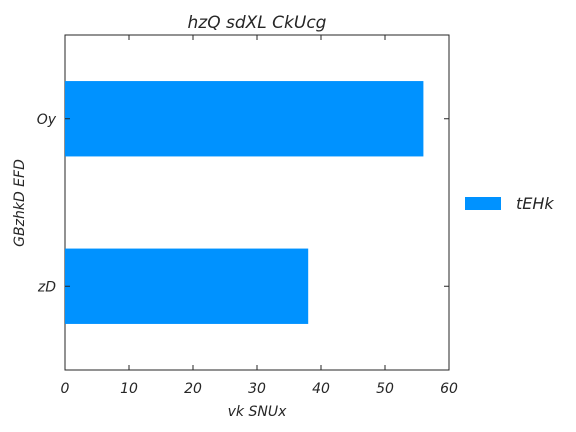 The image size is (576, 432). Describe the element at coordinates (46, 287) in the screenshot. I see `y-tick-label: zD` at that location.